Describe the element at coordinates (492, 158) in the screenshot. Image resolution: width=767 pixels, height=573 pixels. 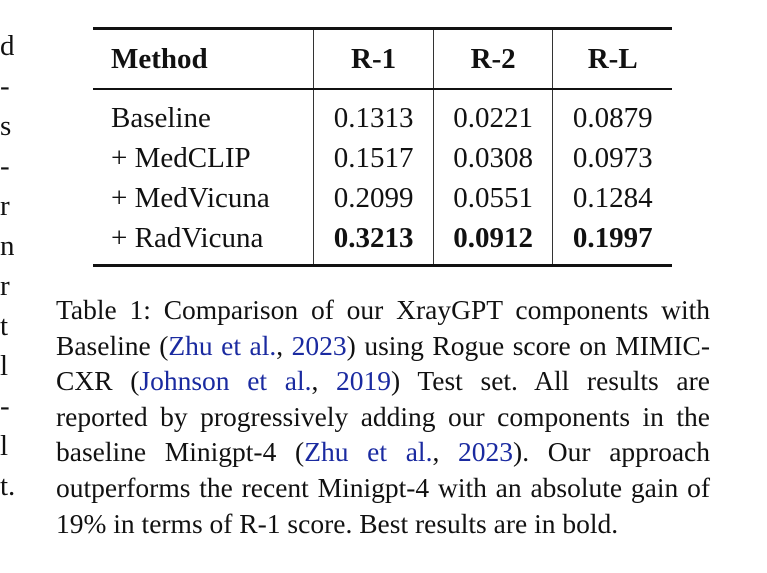
I see `cell-r2: 0.0308` at that location.